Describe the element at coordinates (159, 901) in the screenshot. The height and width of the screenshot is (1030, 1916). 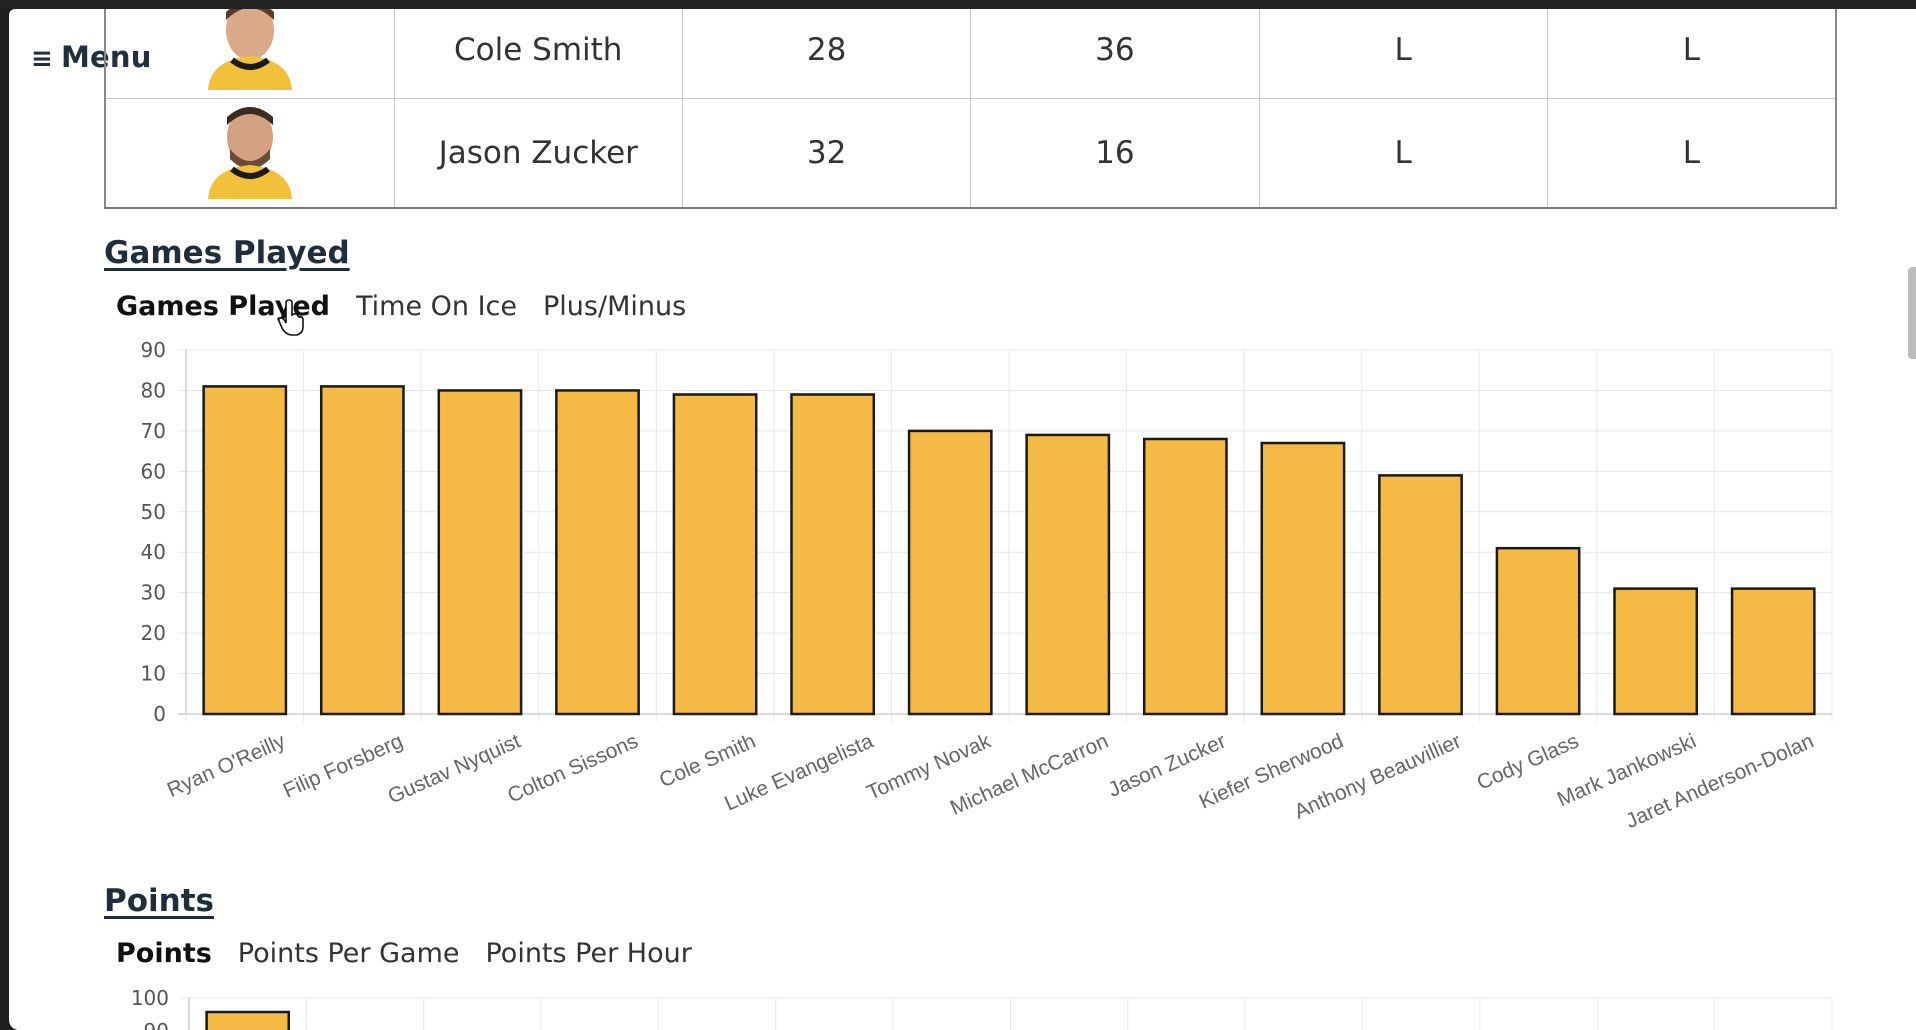
I see `points-heading: Points` at that location.